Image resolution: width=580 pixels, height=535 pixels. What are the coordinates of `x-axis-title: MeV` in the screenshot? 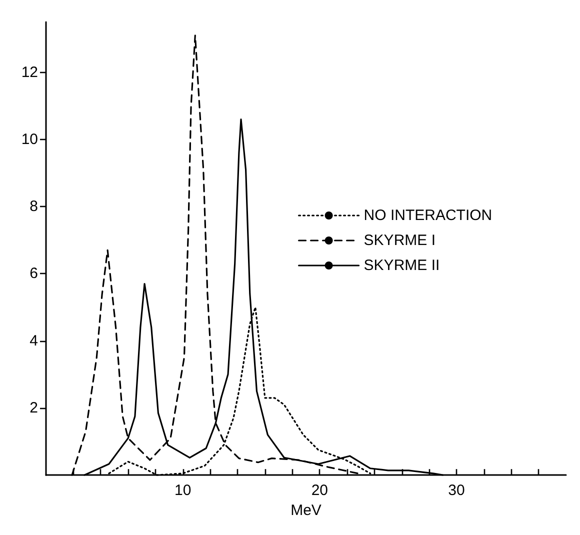 It's located at (306, 510).